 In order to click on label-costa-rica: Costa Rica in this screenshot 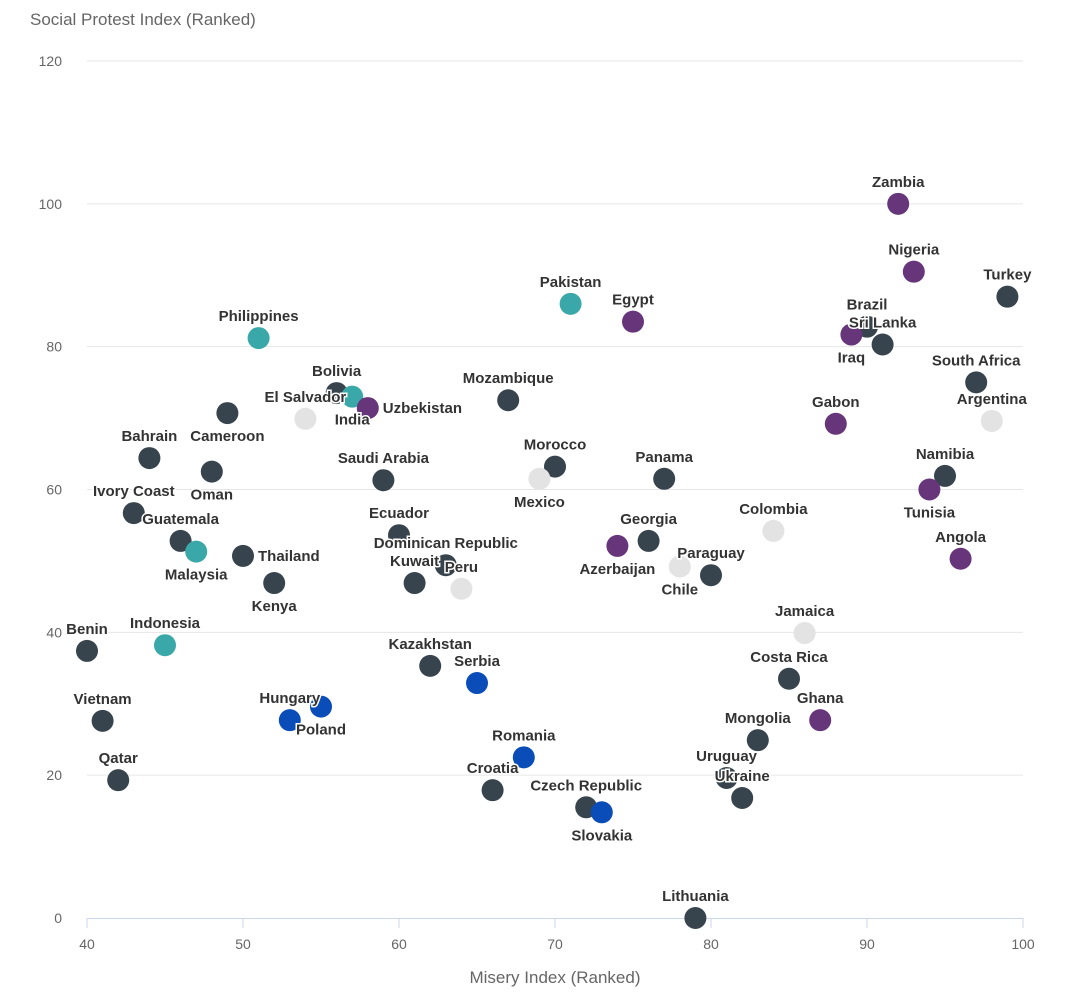, I will do `click(789, 657)`.